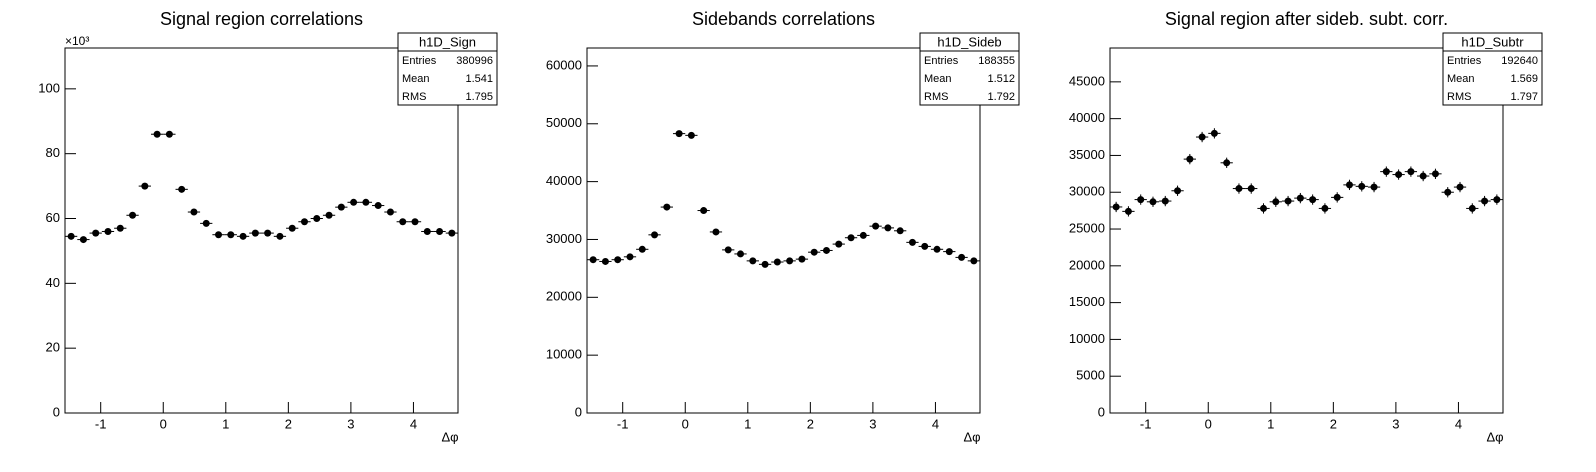 This screenshot has height=472, width=1596. What do you see at coordinates (1001, 97) in the screenshot?
I see `stats-value: 1.792` at bounding box center [1001, 97].